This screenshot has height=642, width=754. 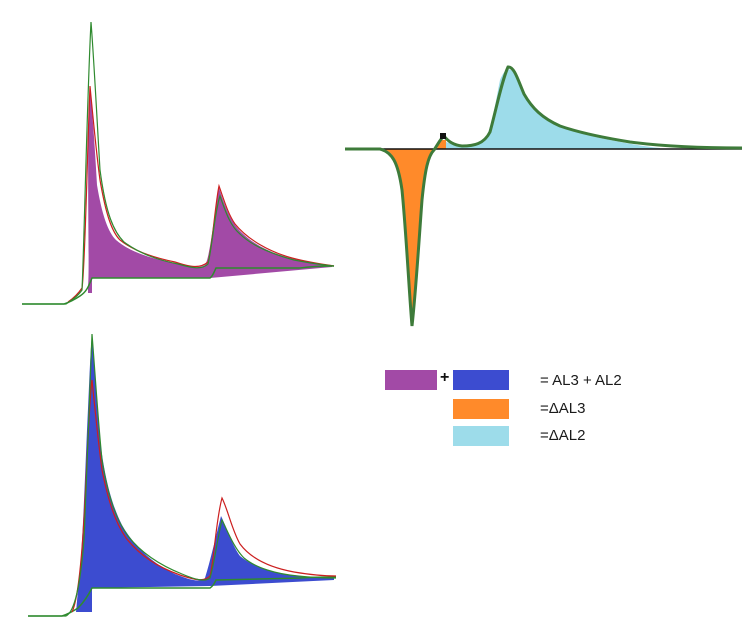 What do you see at coordinates (445, 377) in the screenshot?
I see `legend-plus-sign: +` at bounding box center [445, 377].